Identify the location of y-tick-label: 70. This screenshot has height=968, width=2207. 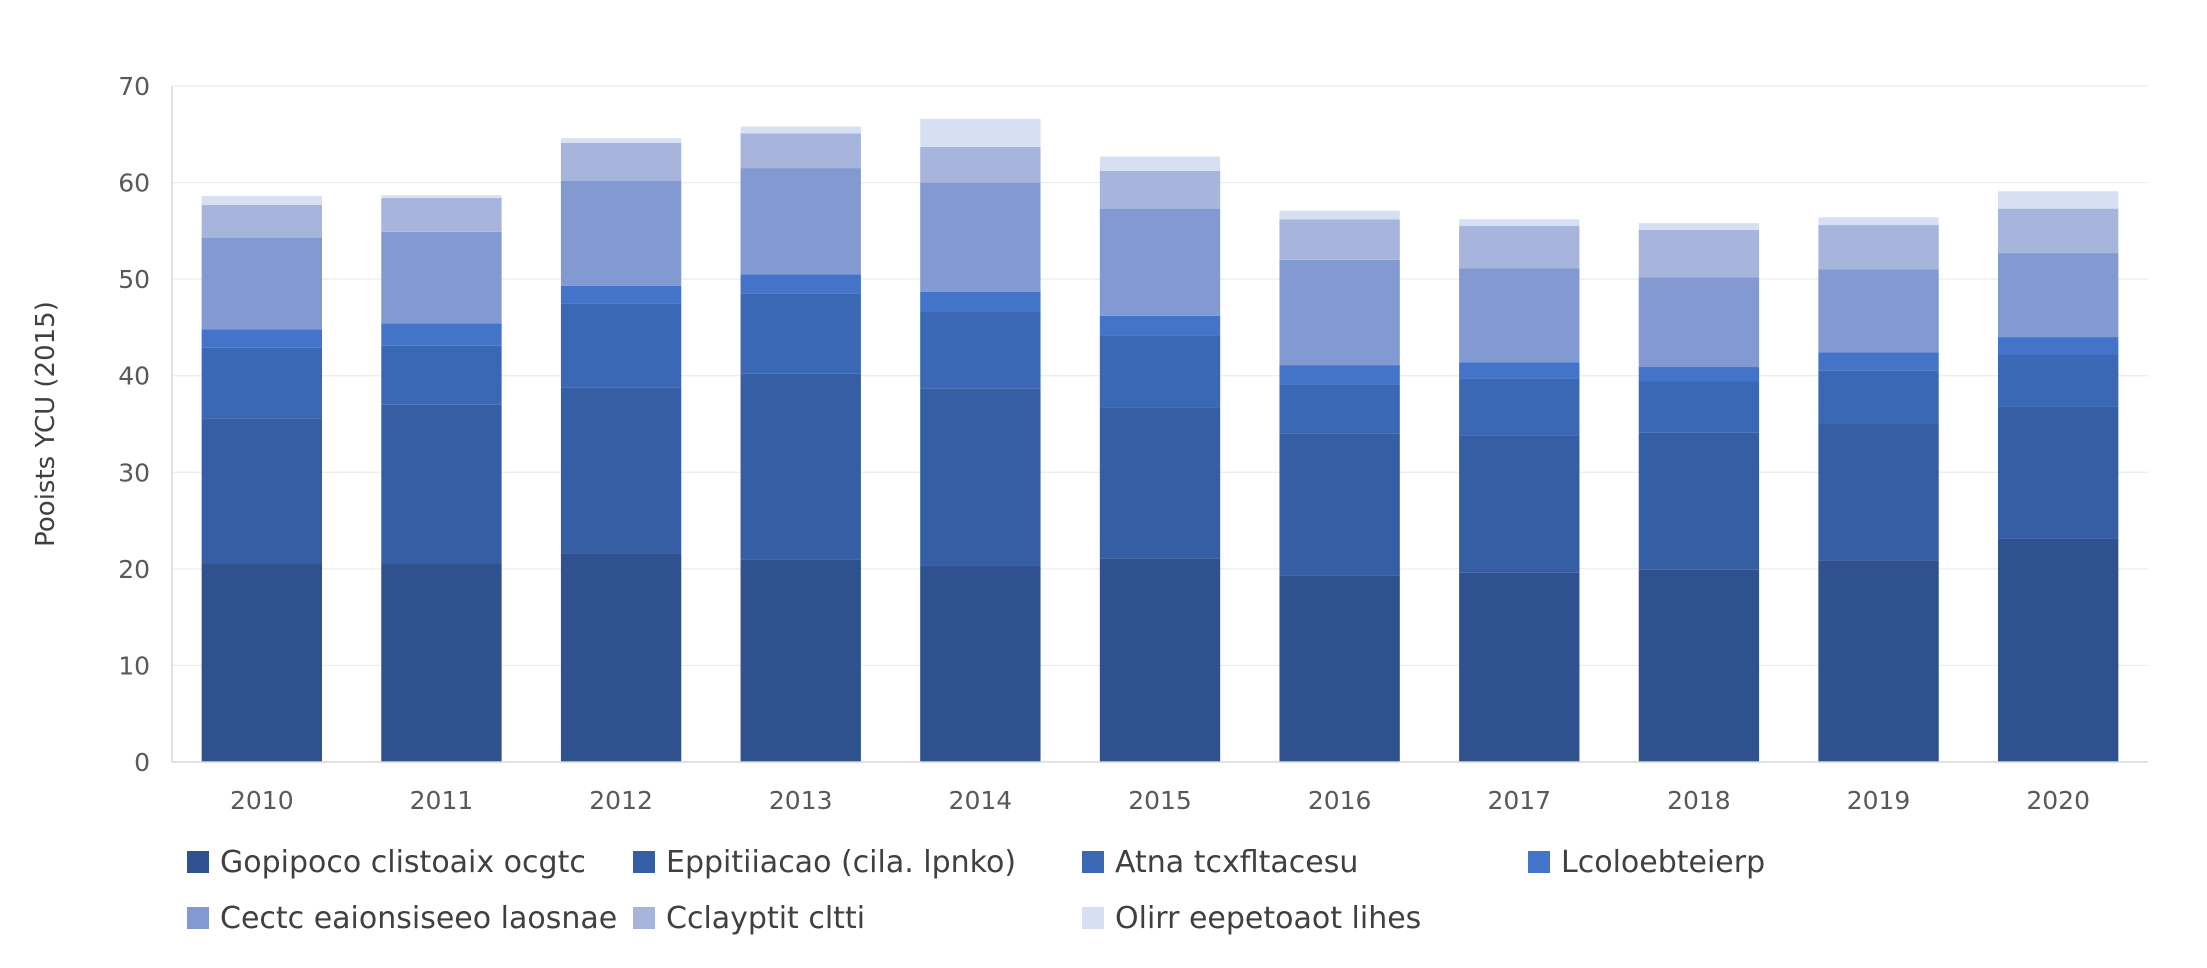
(134, 86).